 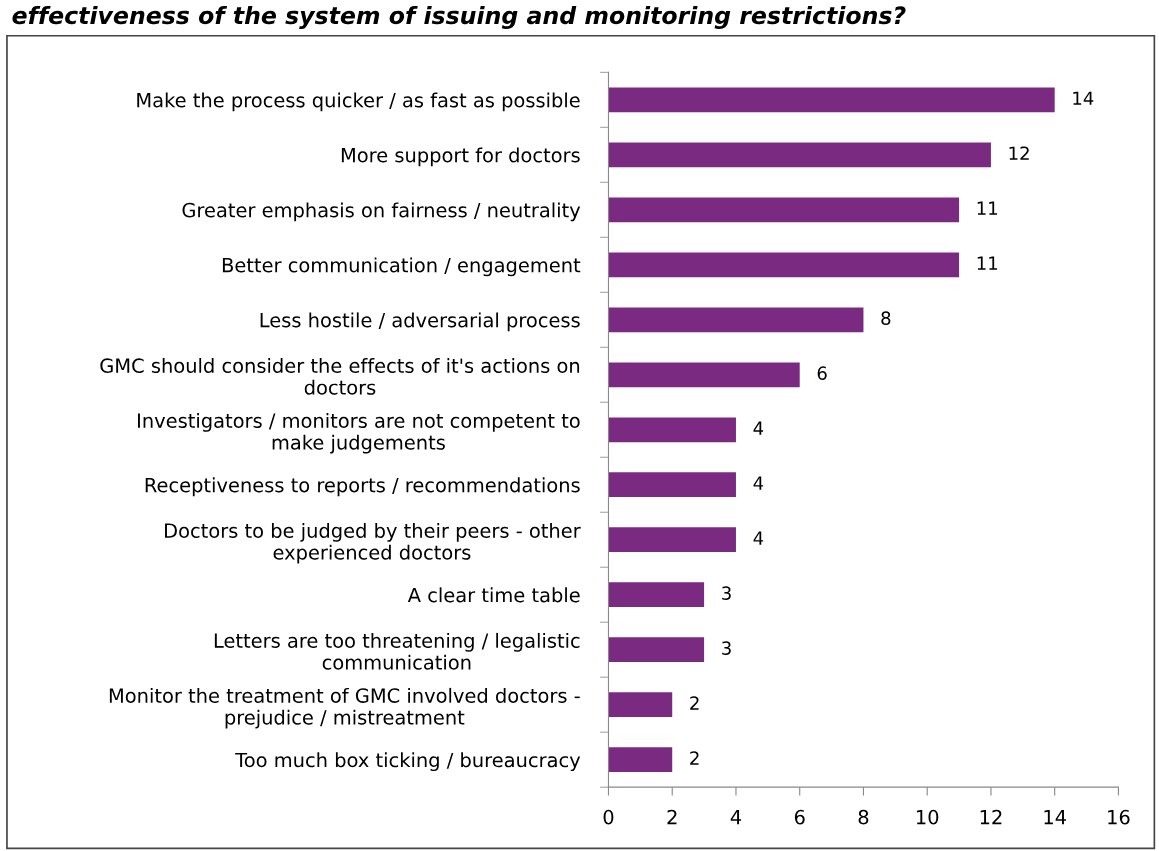 I want to click on x-tick-label: 10, so click(x=927, y=817).